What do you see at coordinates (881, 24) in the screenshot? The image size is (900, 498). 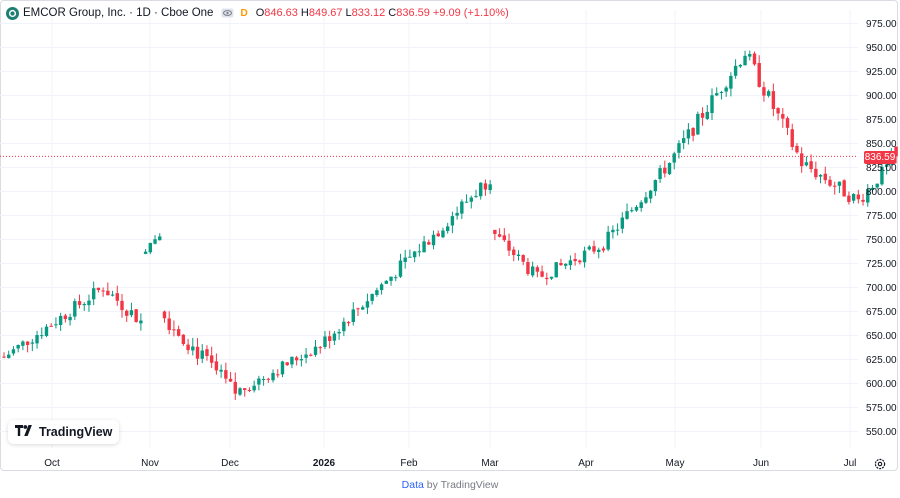 I see `y-tick-label: 975.00` at bounding box center [881, 24].